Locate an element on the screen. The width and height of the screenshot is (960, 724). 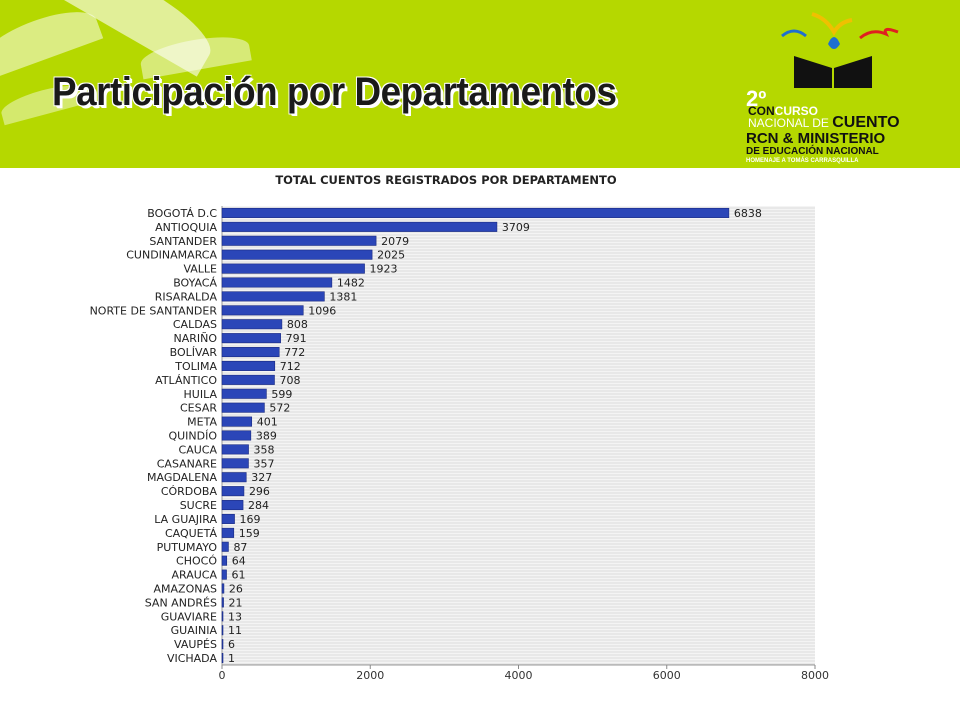
x-tick-label: 2000 is located at coordinates (370, 675).